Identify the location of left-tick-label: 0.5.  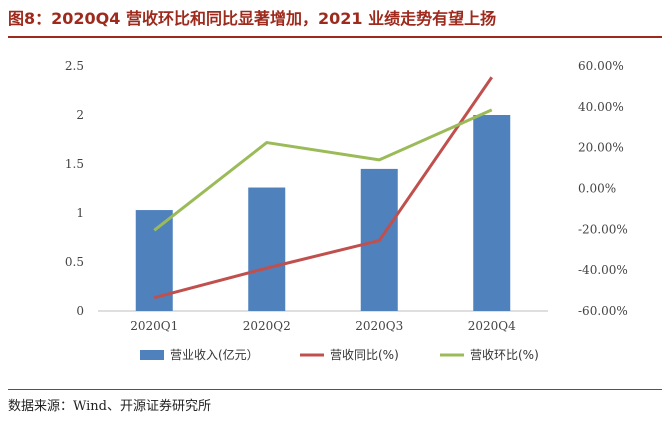
(74, 262).